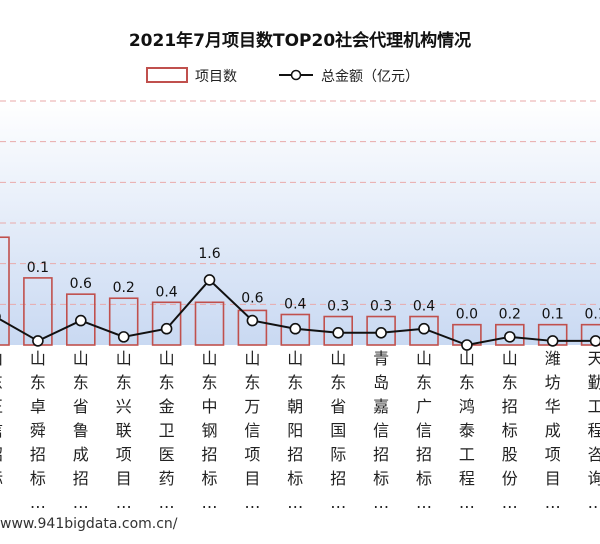  I want to click on category-label-char: 鸿, so click(467, 406).